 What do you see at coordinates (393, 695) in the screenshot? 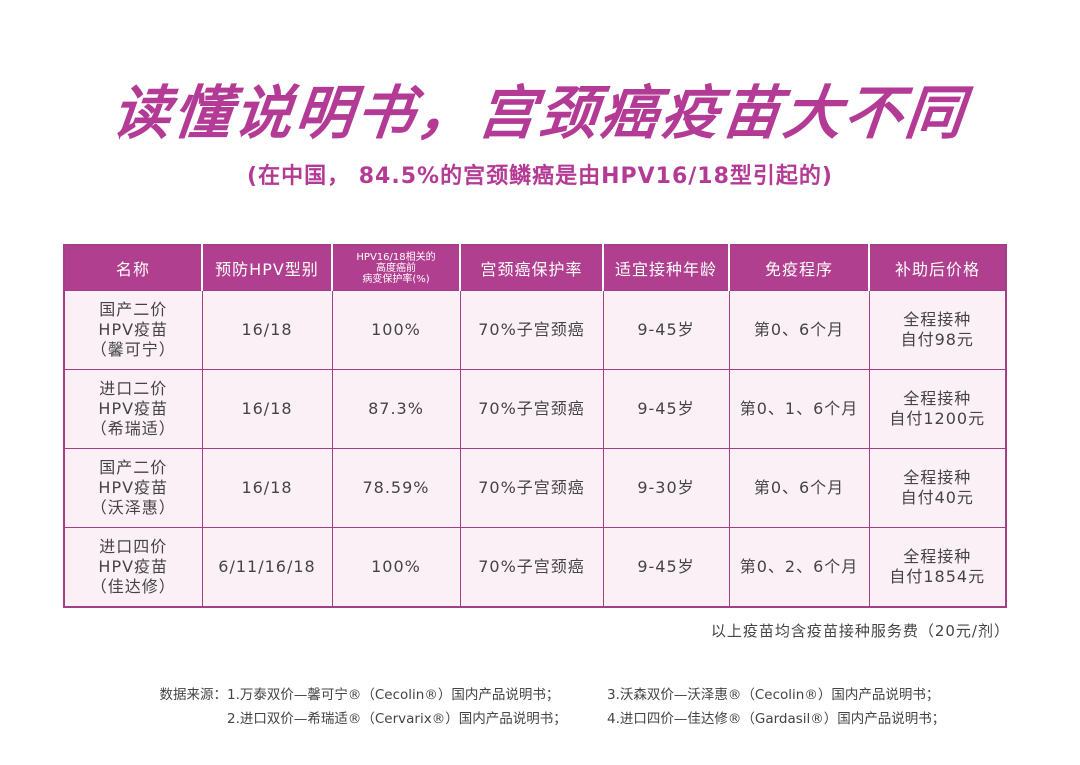
I see `source-item-1: 1.万泰双价—馨可宁®（Cecolin®）国内产品说明书；` at bounding box center [393, 695].